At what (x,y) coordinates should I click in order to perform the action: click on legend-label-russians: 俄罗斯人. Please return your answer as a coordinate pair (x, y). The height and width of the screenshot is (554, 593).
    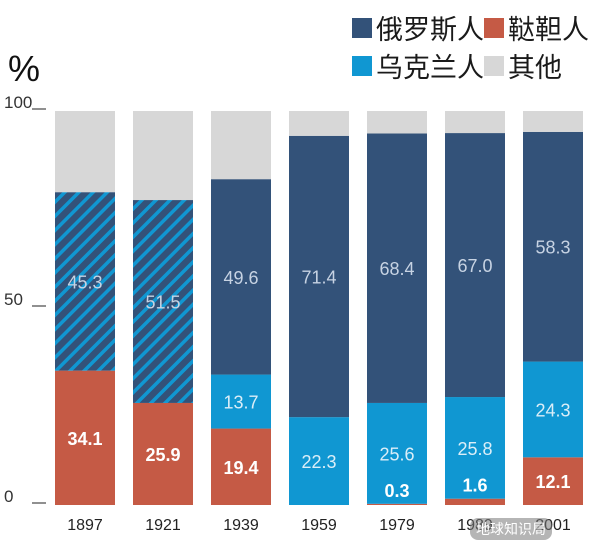
    Looking at the image, I should click on (430, 30).